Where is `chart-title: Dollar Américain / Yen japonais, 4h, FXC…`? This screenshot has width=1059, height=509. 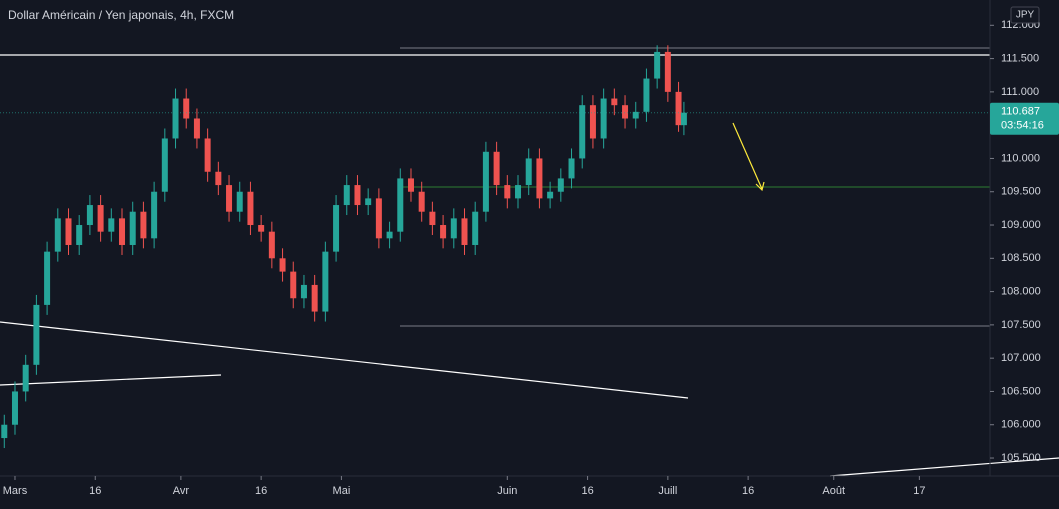 chart-title: Dollar Américain / Yen japonais, 4h, FXC… is located at coordinates (121, 15).